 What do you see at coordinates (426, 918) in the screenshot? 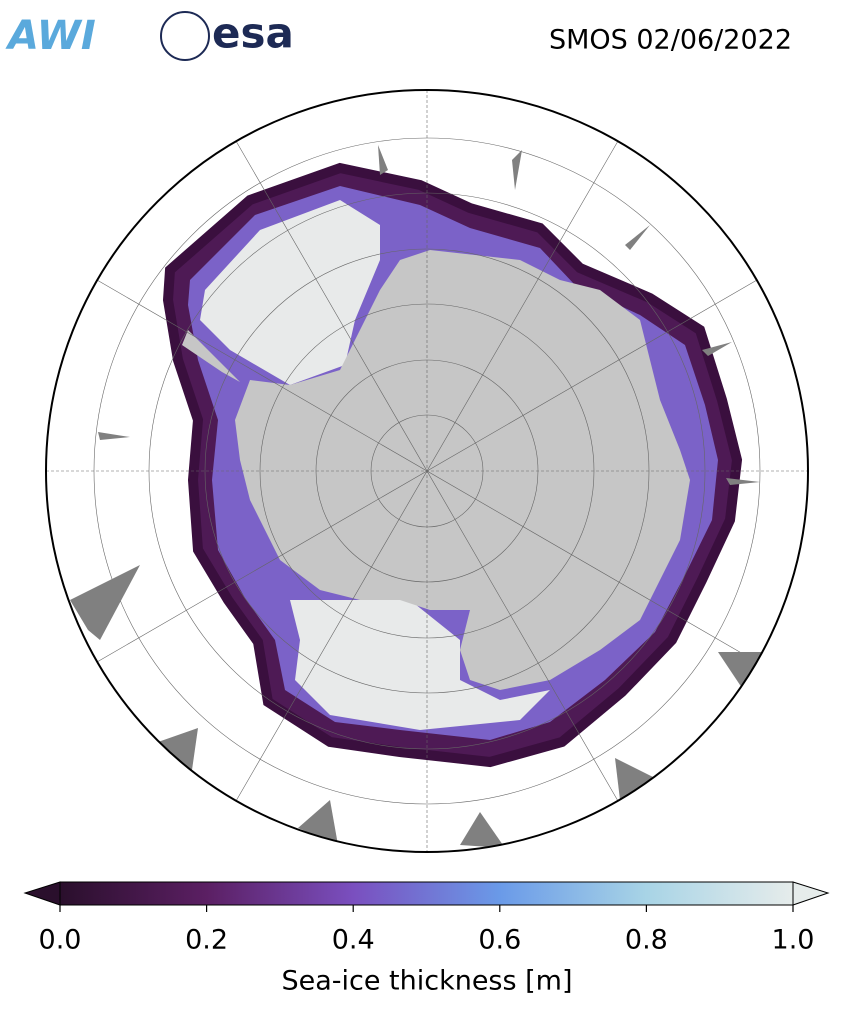
I see `colorbar: 0.0 0.2 0.4 0.6 0.8 1.0` at bounding box center [426, 918].